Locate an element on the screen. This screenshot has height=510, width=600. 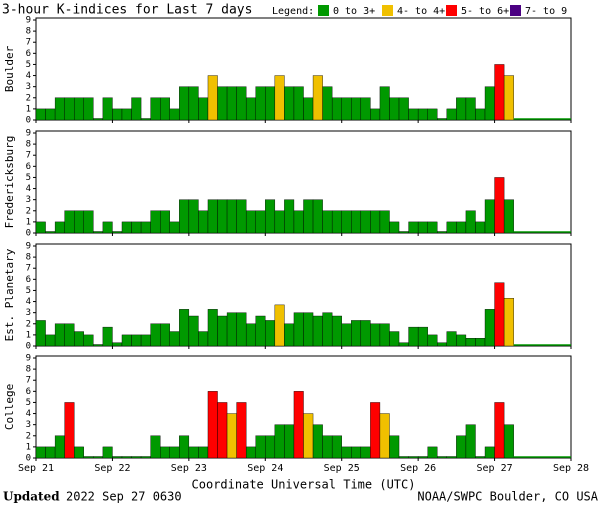
x-tick-label: Sep 24 is located at coordinates (265, 468).